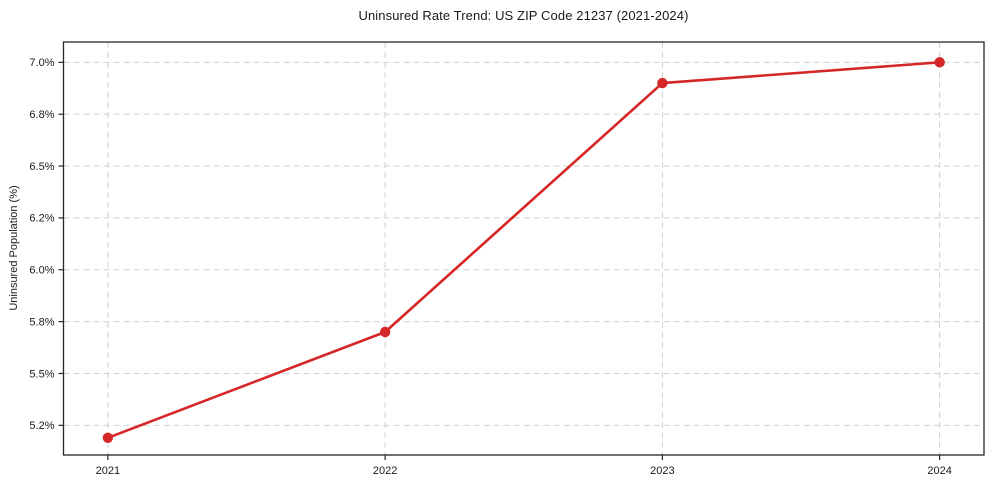 Image resolution: width=989 pixels, height=490 pixels. What do you see at coordinates (41, 322) in the screenshot?
I see `y-tick-label: 5.8%` at bounding box center [41, 322].